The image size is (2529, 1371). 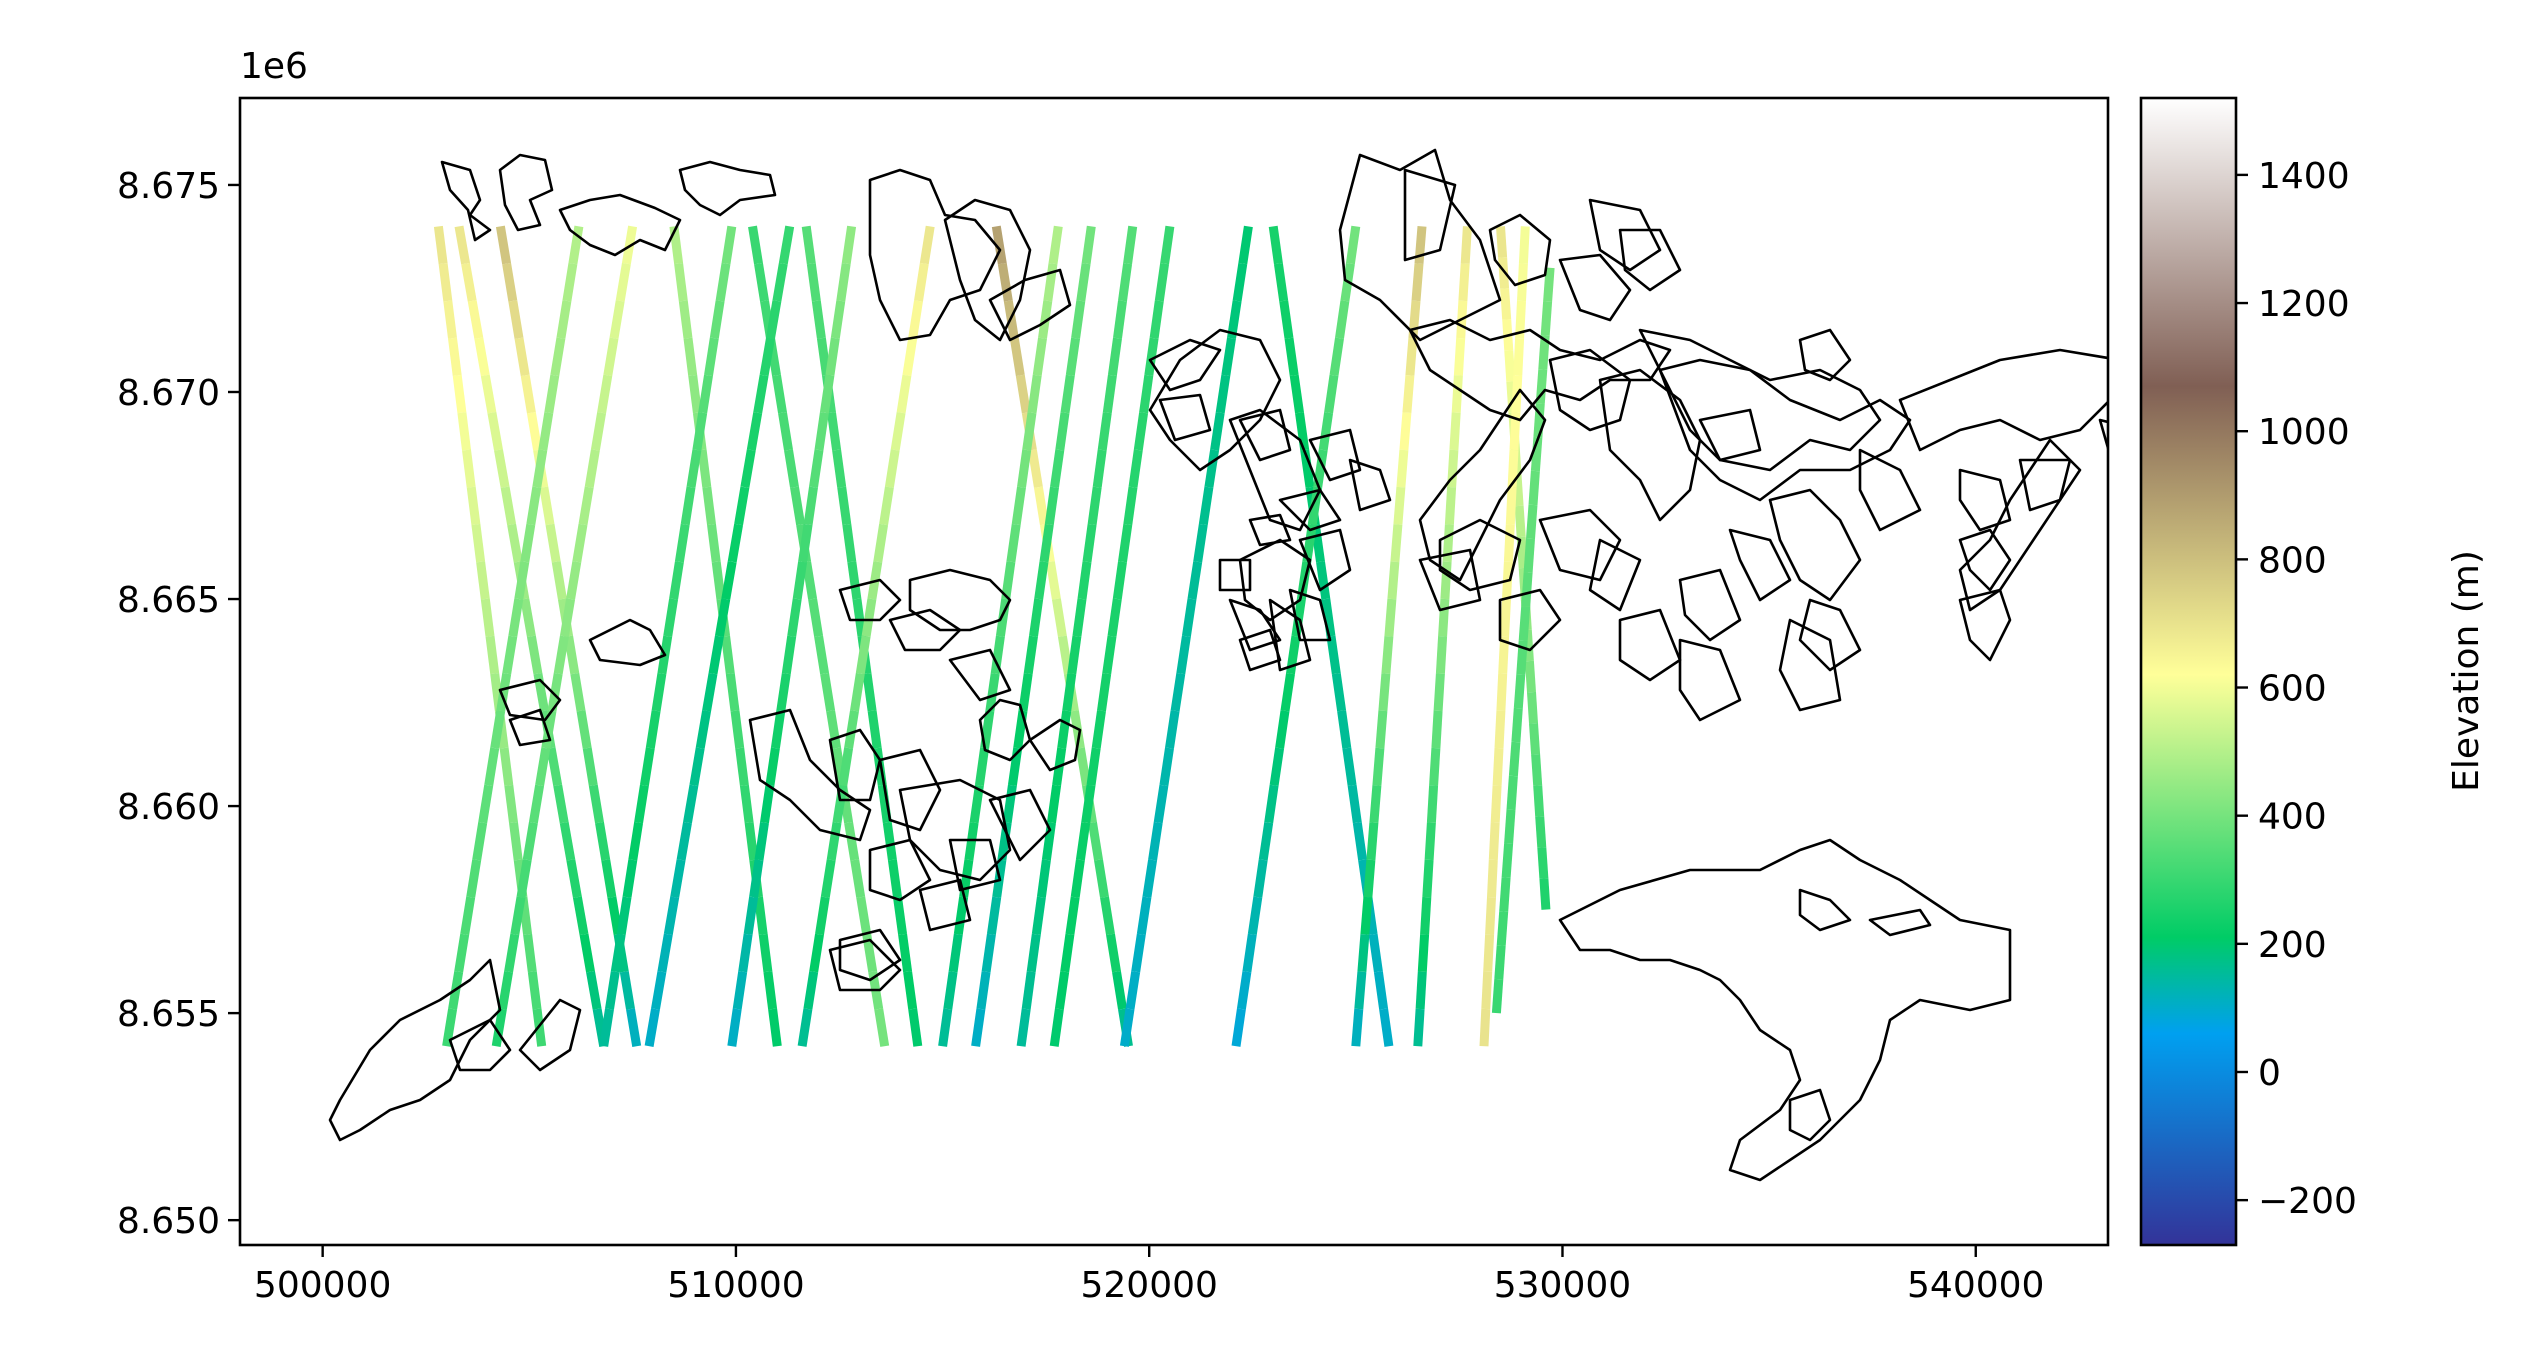 I want to click on colorbar-tick-label: 1000, so click(x=2304, y=432).